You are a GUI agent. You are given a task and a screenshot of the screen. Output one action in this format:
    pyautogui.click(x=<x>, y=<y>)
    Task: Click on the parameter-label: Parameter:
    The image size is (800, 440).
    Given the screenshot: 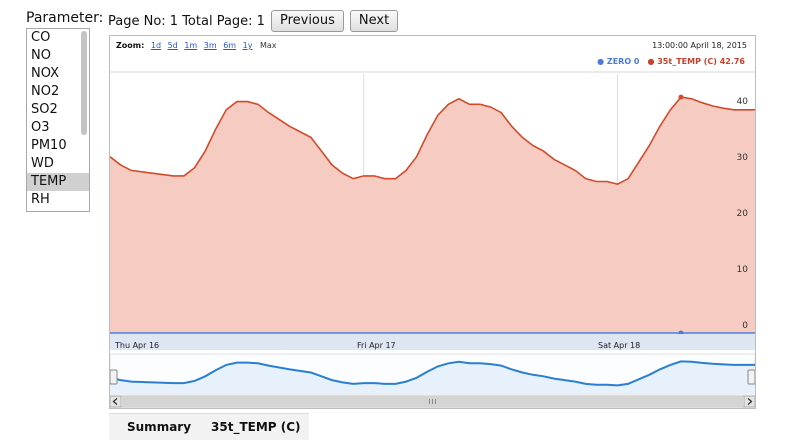 What is the action you would take?
    pyautogui.click(x=65, y=18)
    